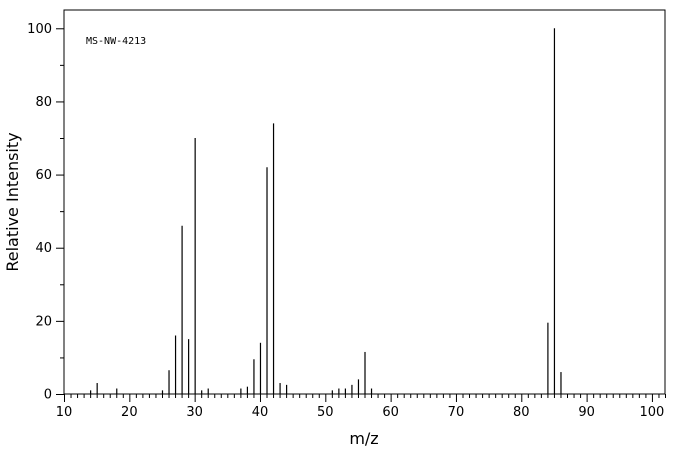 Image resolution: width=676 pixels, height=455 pixels. Describe the element at coordinates (116, 41) in the screenshot. I see `spectrum-id-annotation: MS-NW-4213` at that location.